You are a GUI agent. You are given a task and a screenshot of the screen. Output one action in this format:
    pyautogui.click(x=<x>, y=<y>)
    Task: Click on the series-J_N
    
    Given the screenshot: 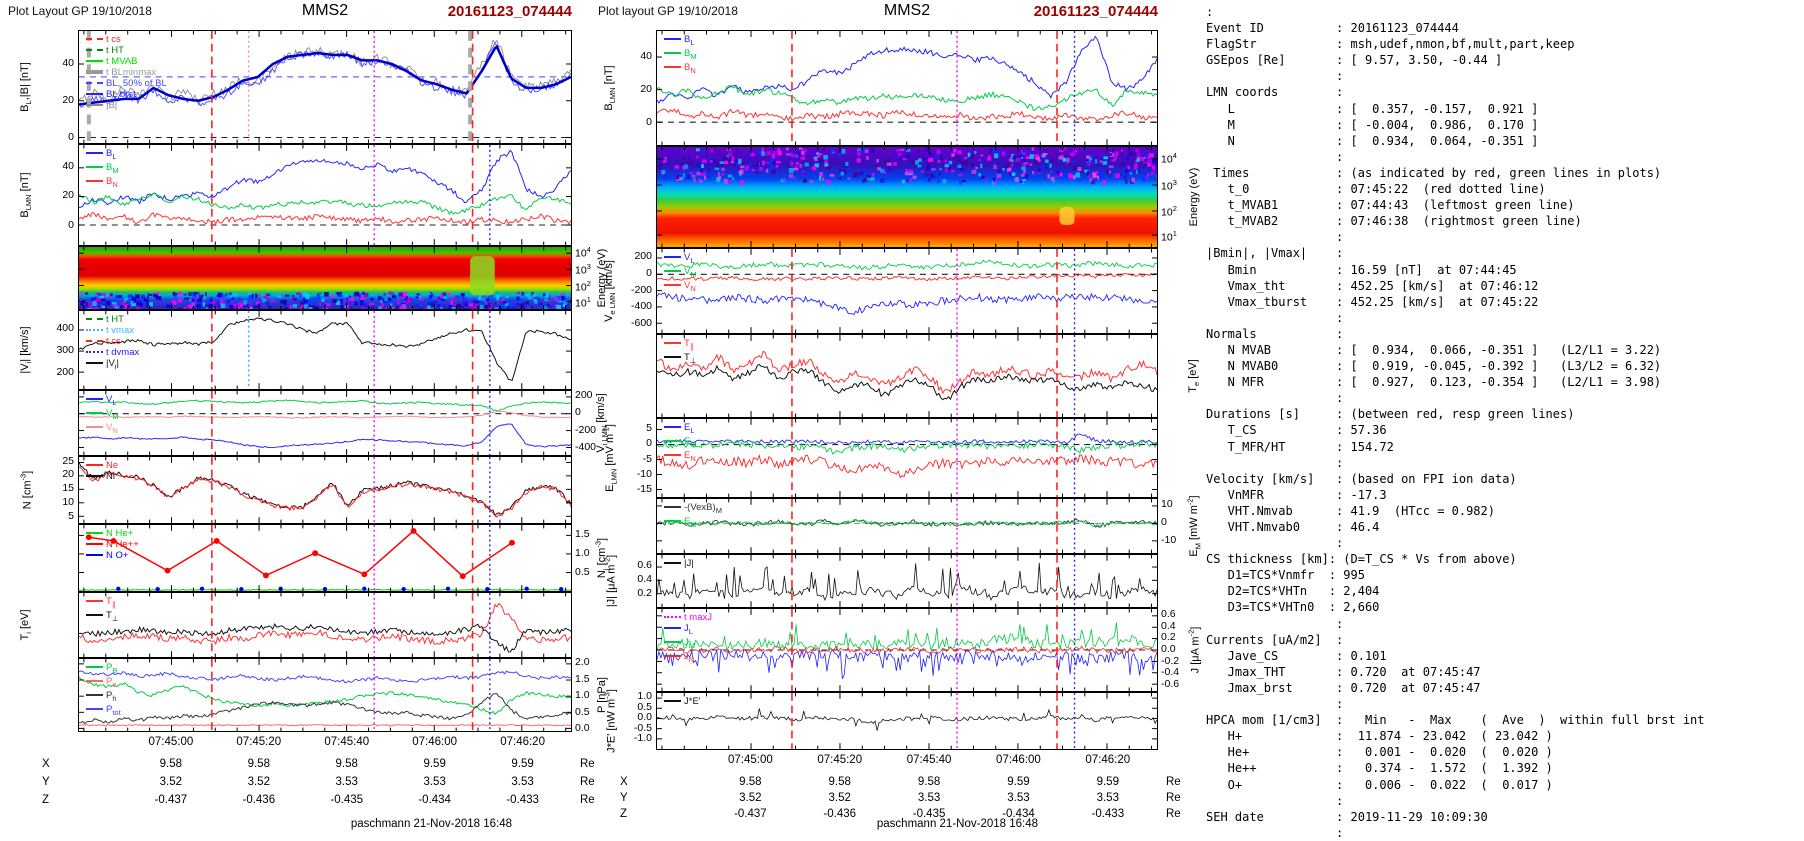 What is the action you would take?
    pyautogui.click(x=907, y=650)
    